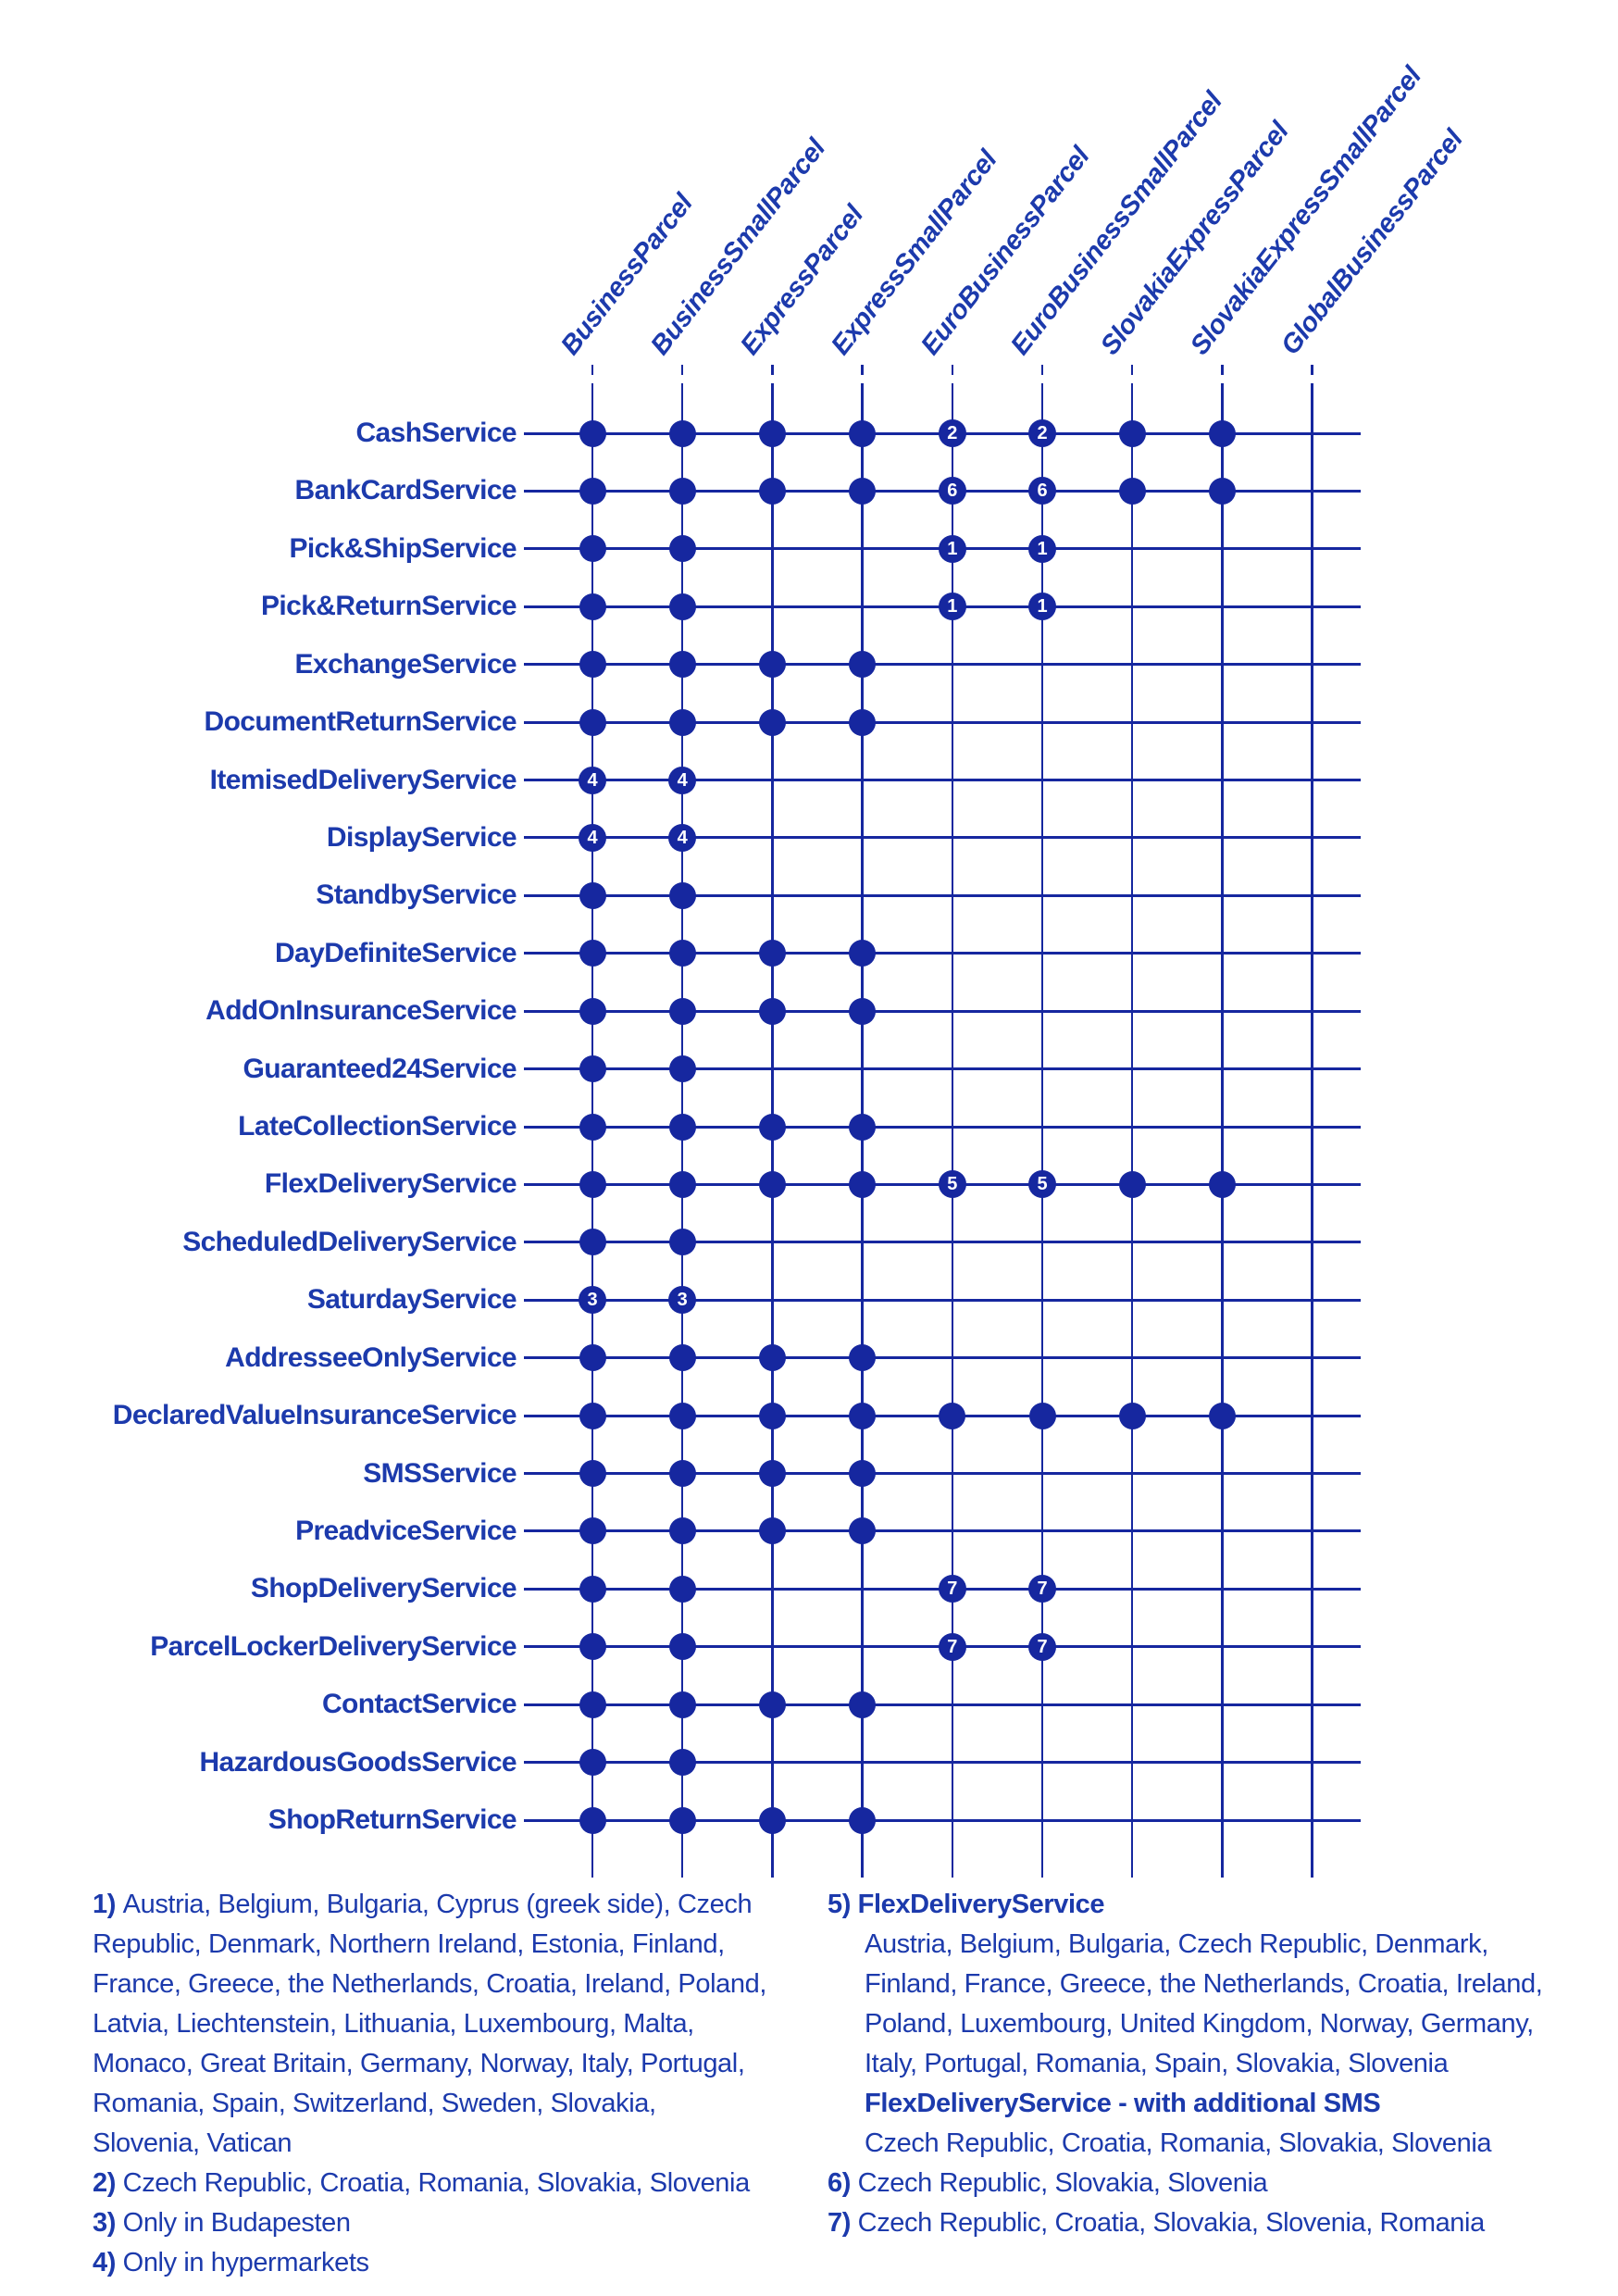 This screenshot has width=1618, height=2296. I want to click on row-label: ShopReturnService, so click(392, 1820).